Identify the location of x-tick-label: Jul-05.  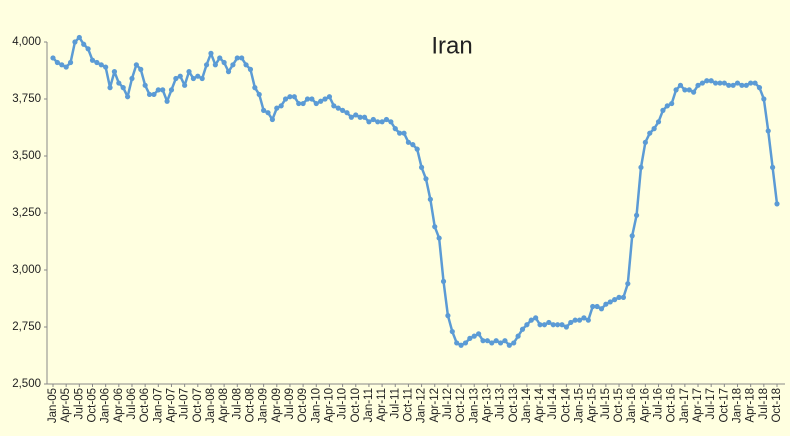
(79, 403).